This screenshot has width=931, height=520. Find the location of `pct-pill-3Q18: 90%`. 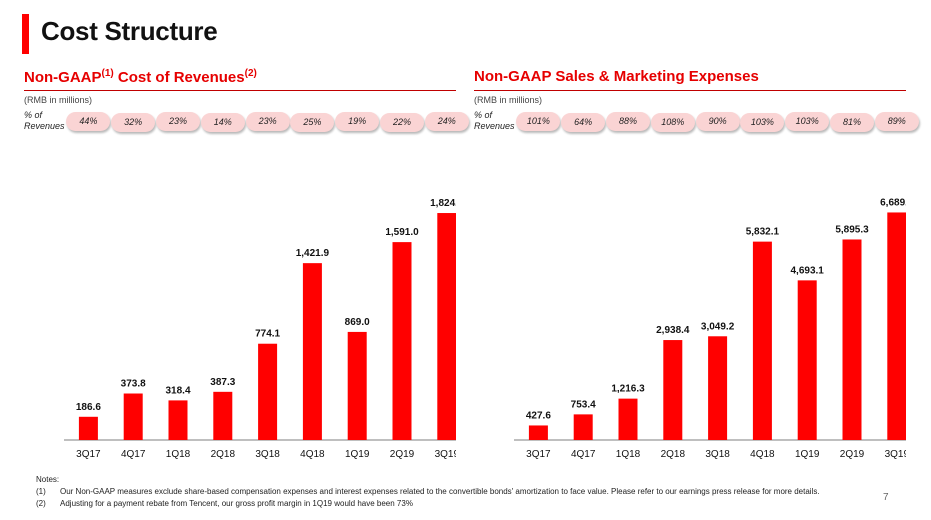

pct-pill-3Q18: 90% is located at coordinates (717, 121).